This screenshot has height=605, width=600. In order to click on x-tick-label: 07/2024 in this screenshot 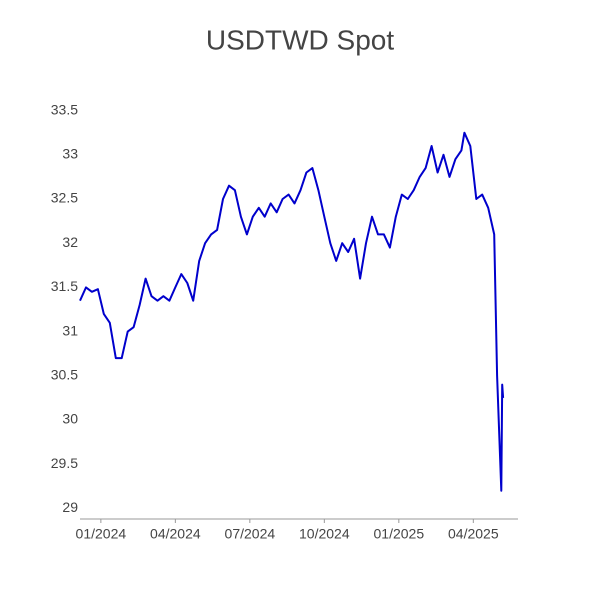, I will do `click(250, 534)`.